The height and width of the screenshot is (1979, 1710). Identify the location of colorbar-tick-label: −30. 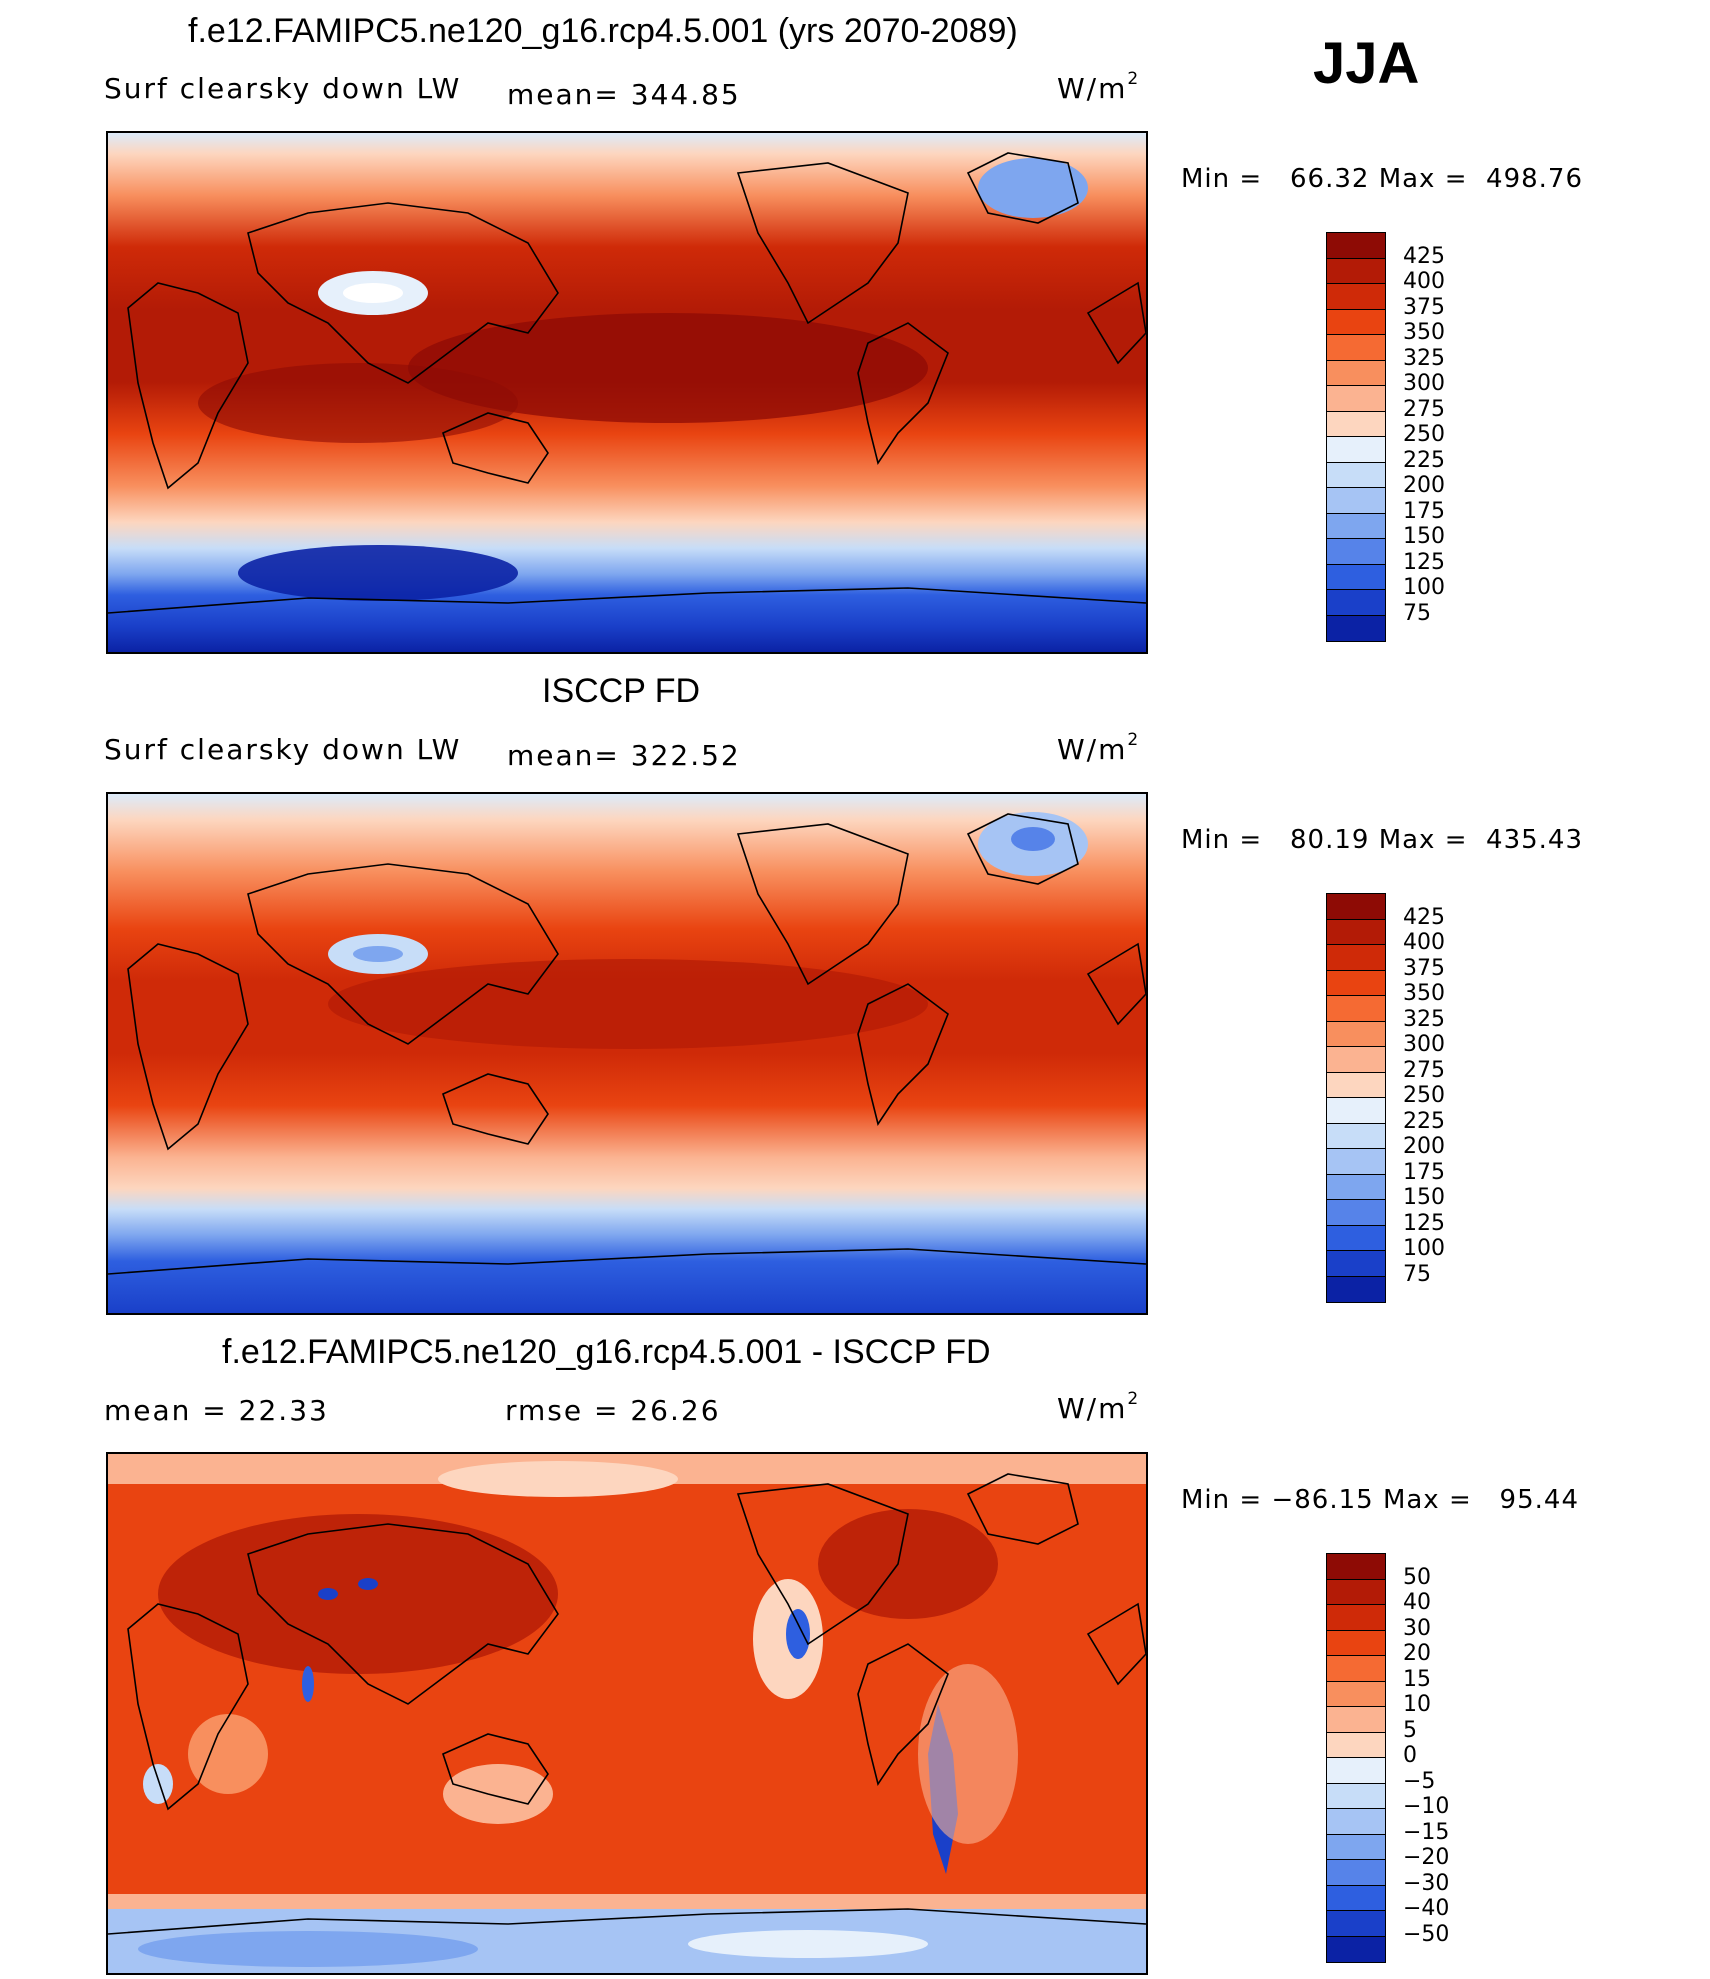
(1426, 1883).